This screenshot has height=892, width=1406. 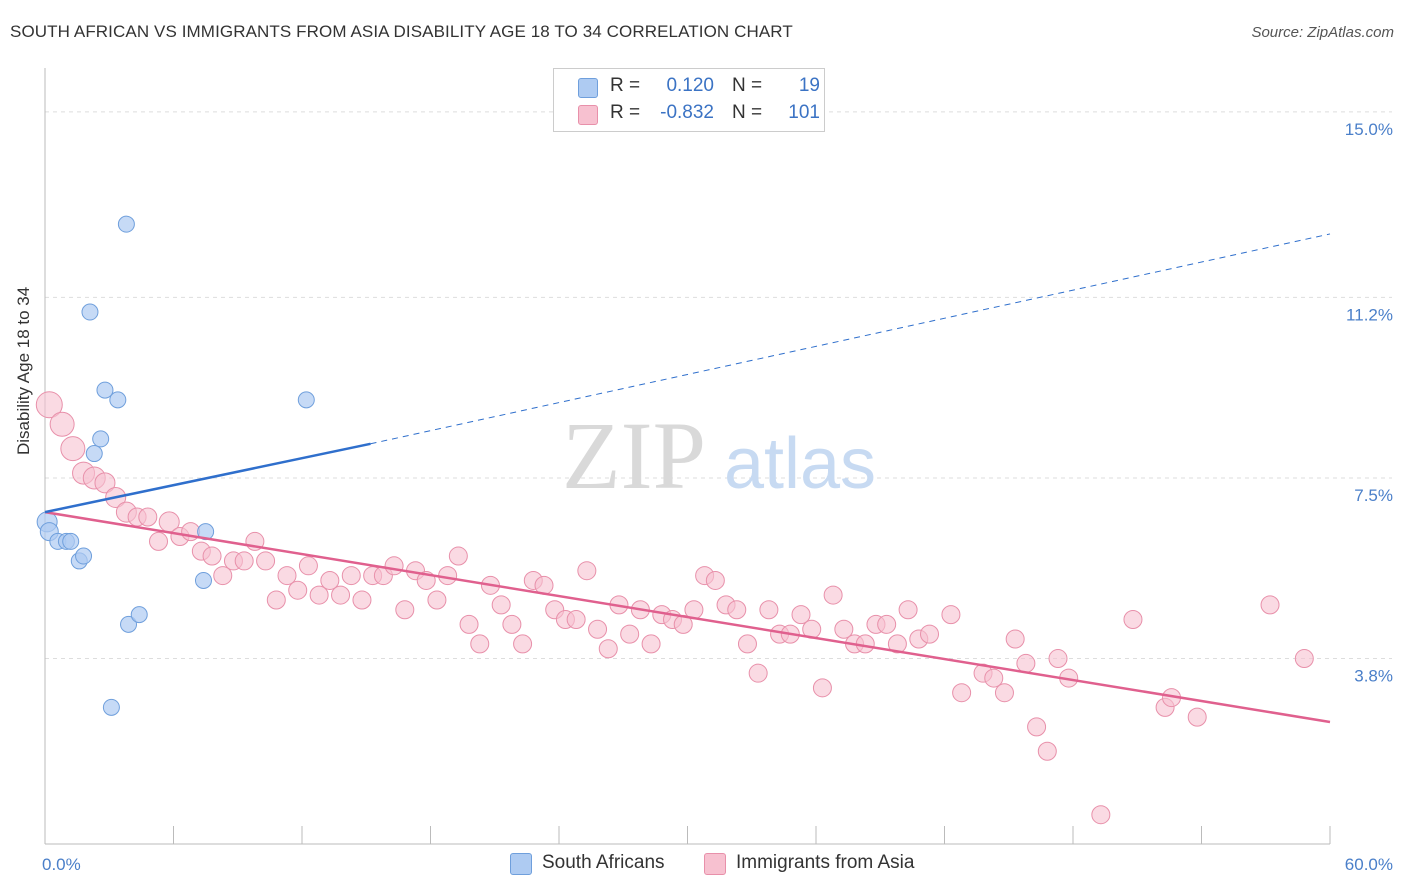 What do you see at coordinates (1373, 495) in the screenshot?
I see `y-tick-label: 7.5%` at bounding box center [1373, 495].